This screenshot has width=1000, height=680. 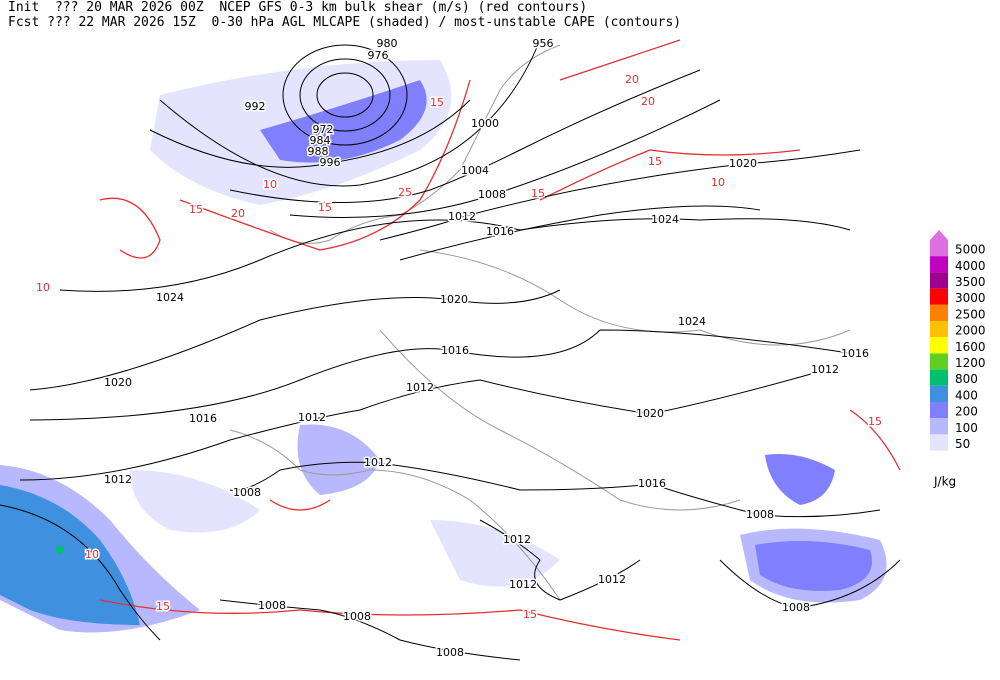 What do you see at coordinates (966, 379) in the screenshot?
I see `legend-label: 800` at bounding box center [966, 379].